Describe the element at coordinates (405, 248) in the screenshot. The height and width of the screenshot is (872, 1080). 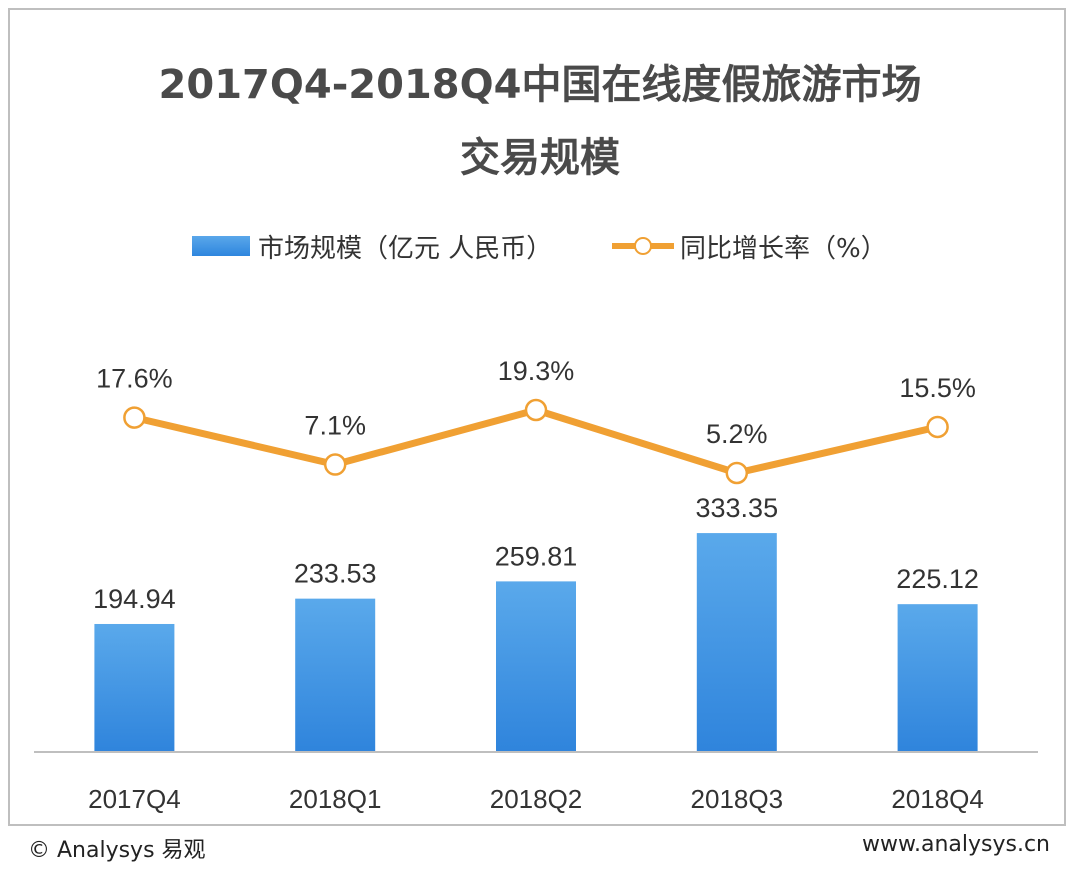
I see `legend-label-market-size: 市场规模（亿元 人民币）` at that location.